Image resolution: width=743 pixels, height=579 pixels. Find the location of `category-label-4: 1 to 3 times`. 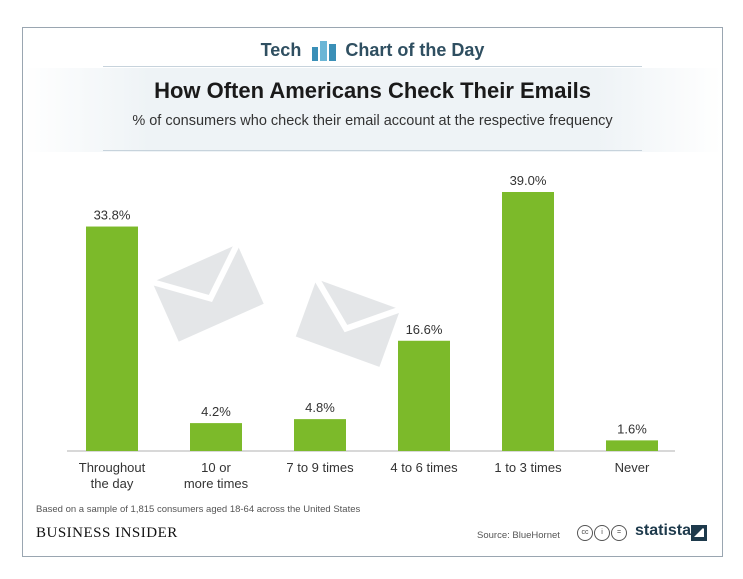

category-label-4: 1 to 3 times is located at coordinates (528, 467).